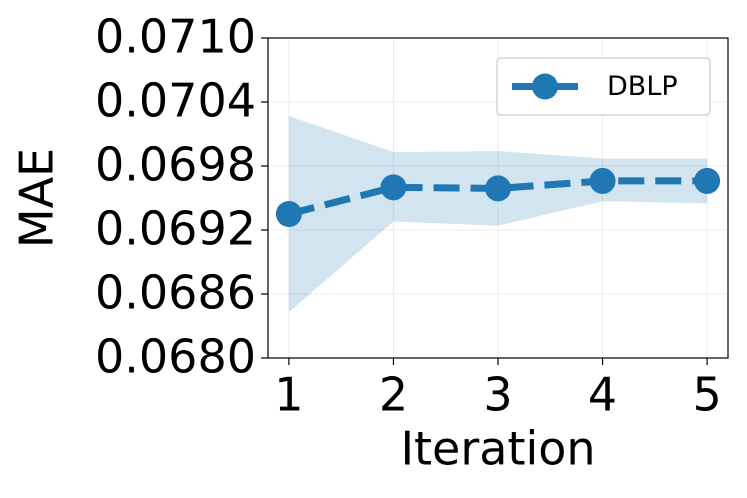 The height and width of the screenshot is (498, 747). What do you see at coordinates (175, 101) in the screenshot?
I see `y-tick-label: 0.0704` at bounding box center [175, 101].